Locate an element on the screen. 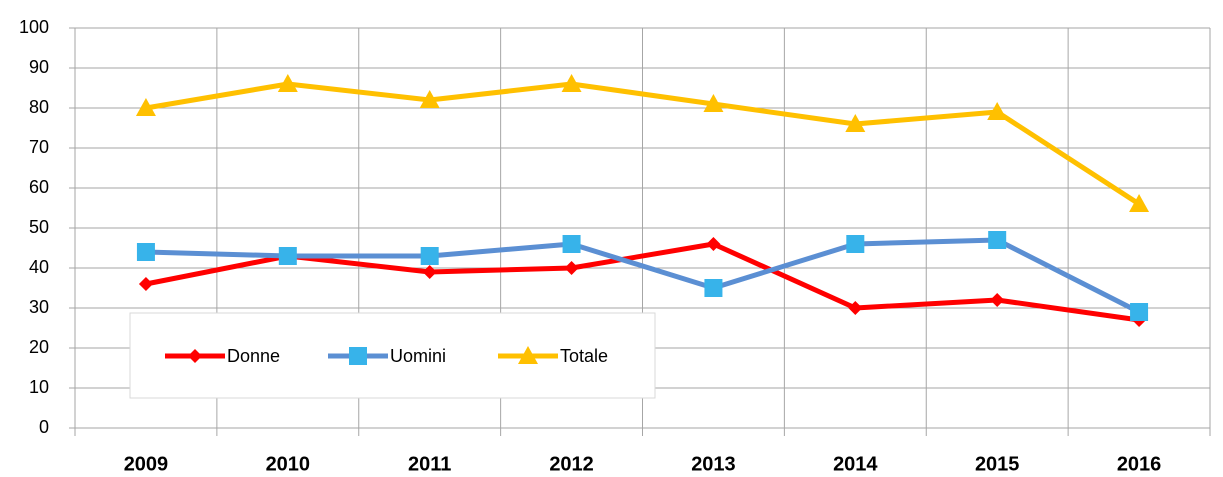 Image resolution: width=1223 pixels, height=477 pixels. x-tick-label: 2013 is located at coordinates (713, 464).